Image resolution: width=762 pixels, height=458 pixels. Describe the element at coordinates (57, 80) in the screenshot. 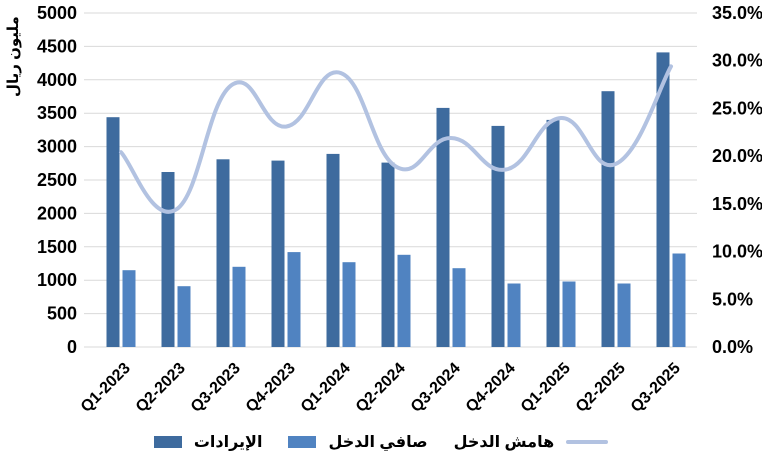

I see `left-axis-tick-label: 4000` at that location.